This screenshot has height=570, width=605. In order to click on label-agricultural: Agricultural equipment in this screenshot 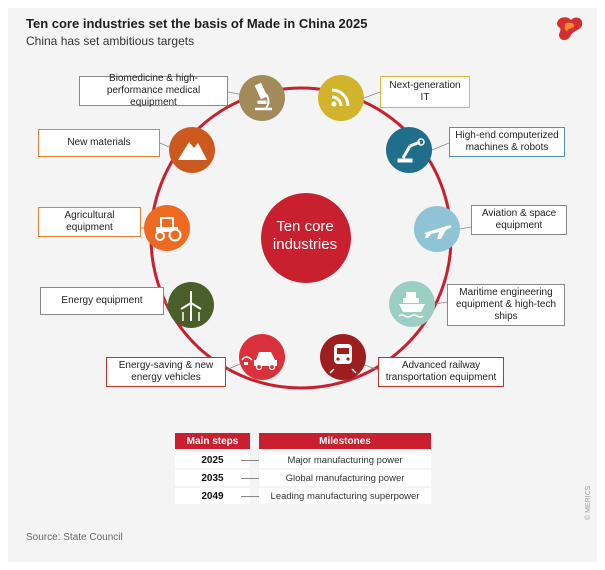, I will do `click(89, 222)`.